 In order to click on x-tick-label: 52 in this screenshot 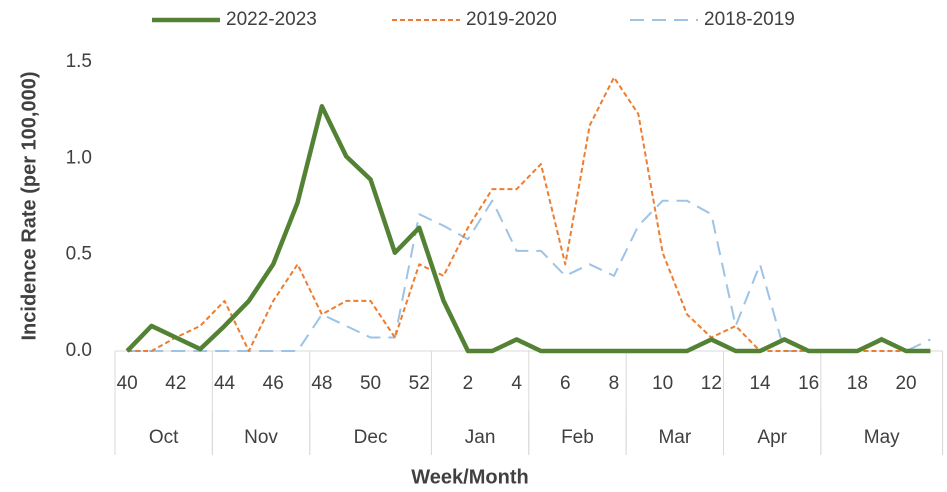, I will do `click(419, 383)`.